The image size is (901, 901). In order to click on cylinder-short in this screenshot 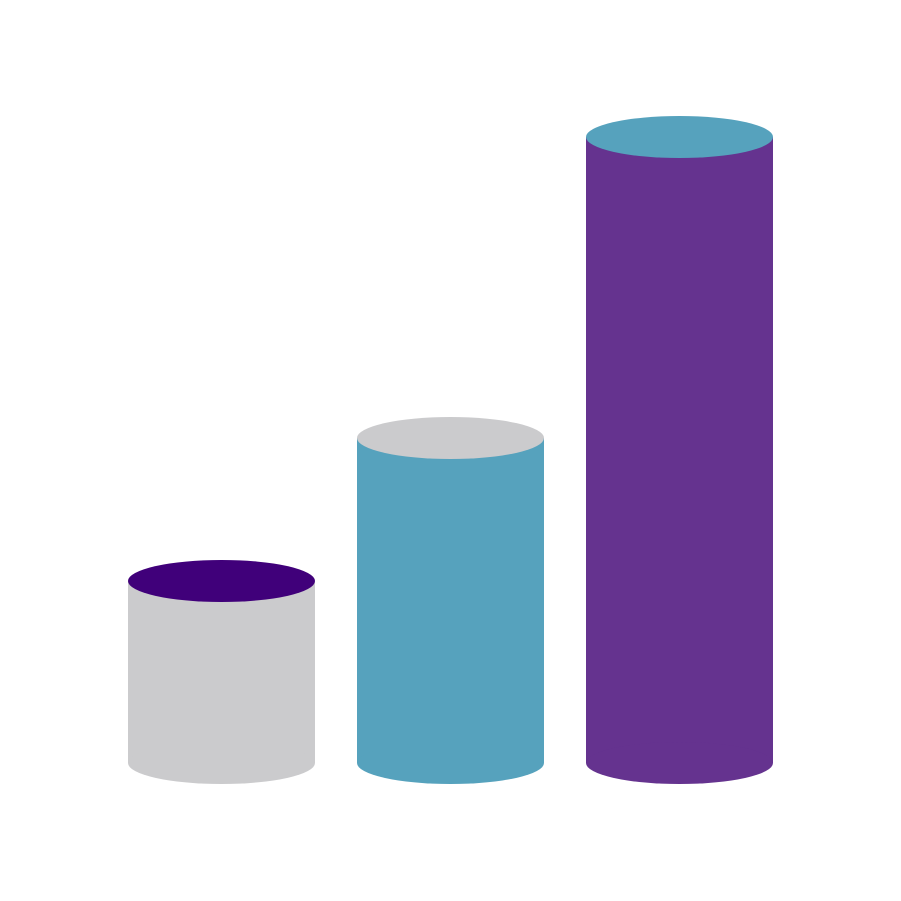, I will do `click(221, 672)`.